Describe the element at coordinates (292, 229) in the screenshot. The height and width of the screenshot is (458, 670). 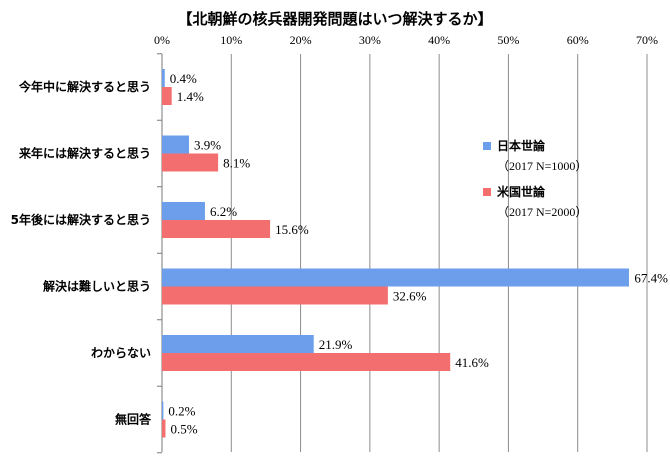
I see `data-label: 15.6%` at that location.